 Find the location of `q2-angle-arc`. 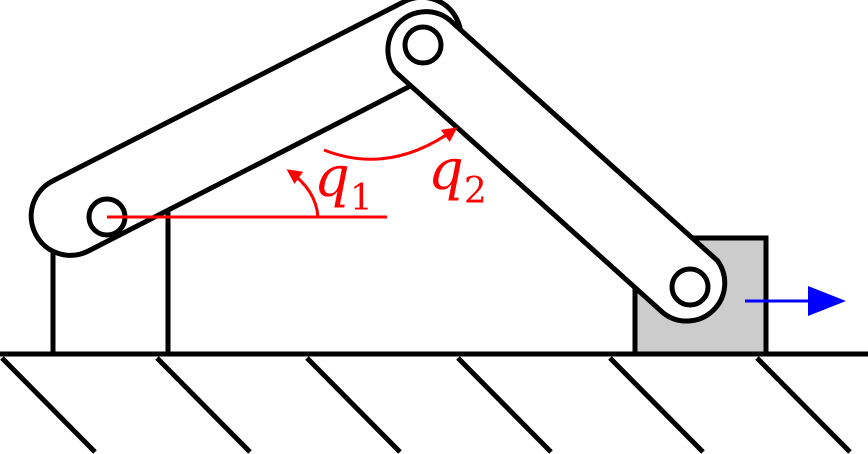

q2-angle-arc is located at coordinates (390, 144).